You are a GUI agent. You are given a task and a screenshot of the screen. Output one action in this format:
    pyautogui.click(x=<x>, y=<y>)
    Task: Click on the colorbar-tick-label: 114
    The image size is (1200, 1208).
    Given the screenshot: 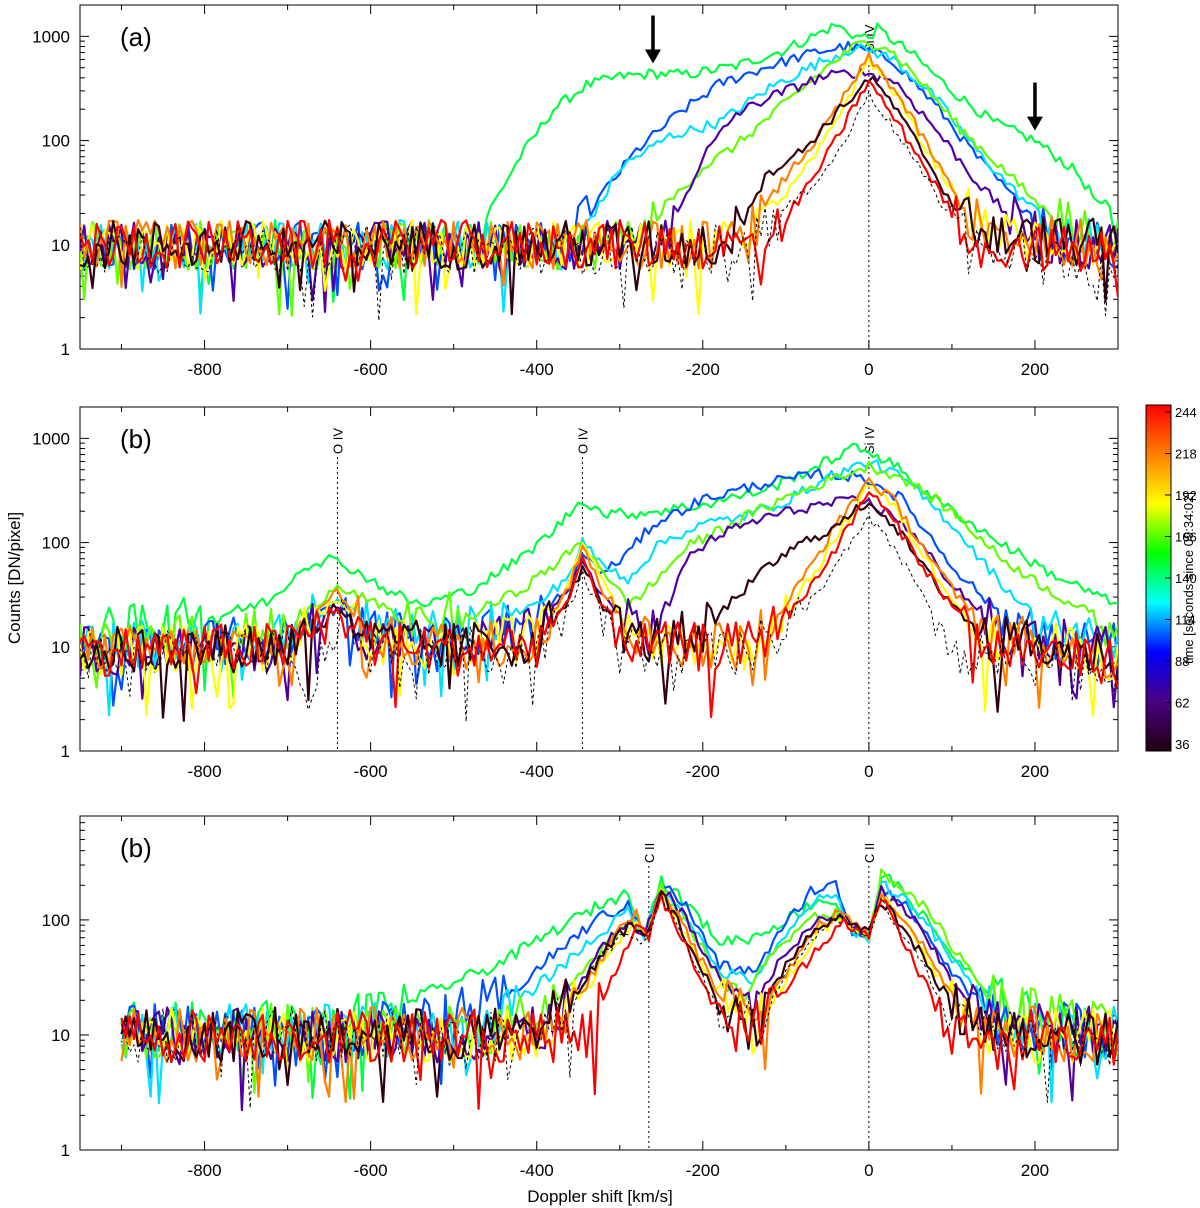 What is the action you would take?
    pyautogui.click(x=1185, y=620)
    